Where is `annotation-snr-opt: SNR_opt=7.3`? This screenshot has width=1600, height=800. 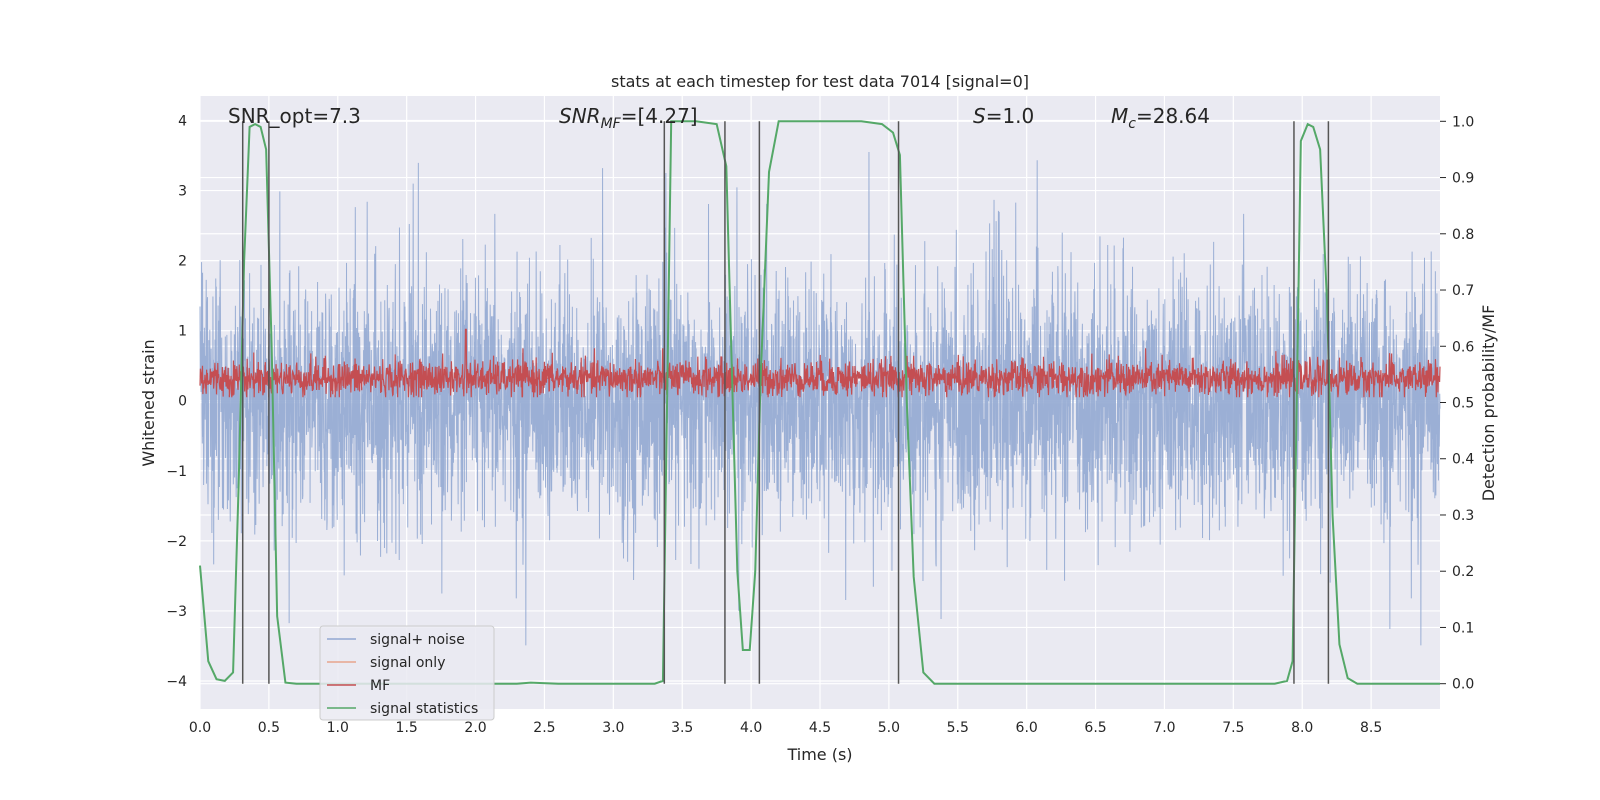 annotation-snr-opt: SNR_opt=7.3 is located at coordinates (294, 116).